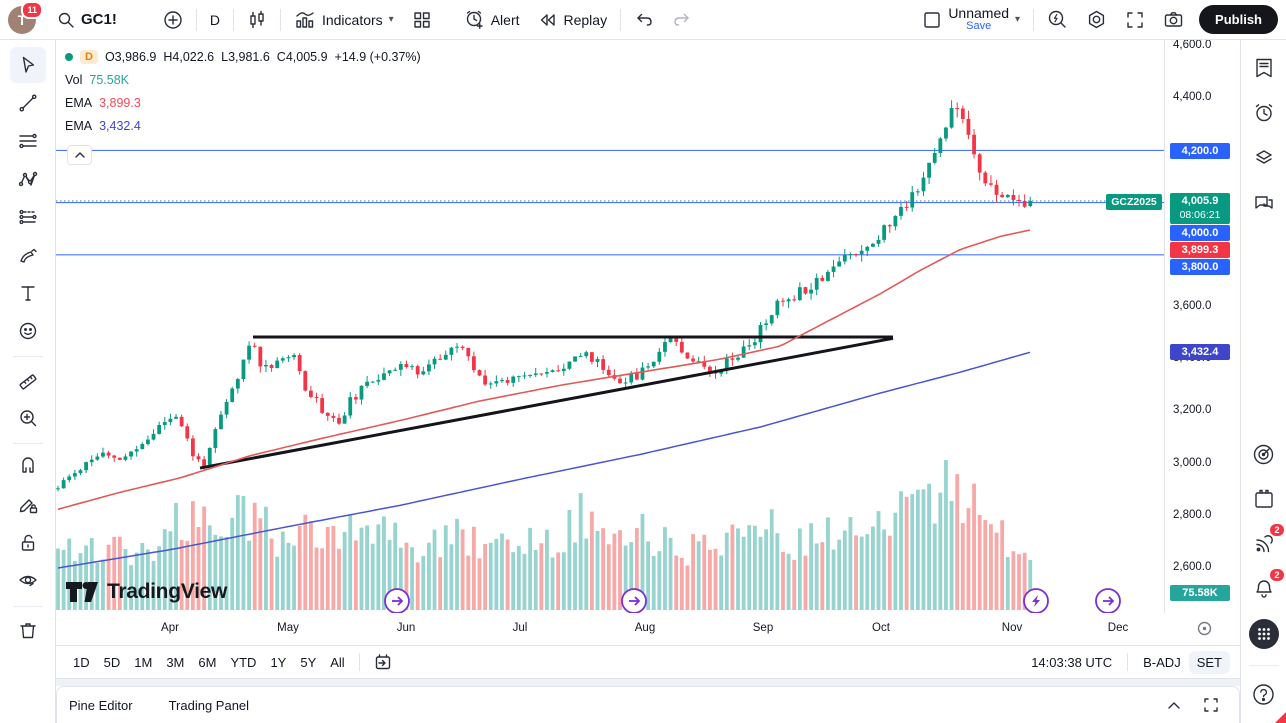 The width and height of the screenshot is (1286, 723). Describe the element at coordinates (1072, 662) in the screenshot. I see `clock-utc: 14:03:38 UTC` at that location.